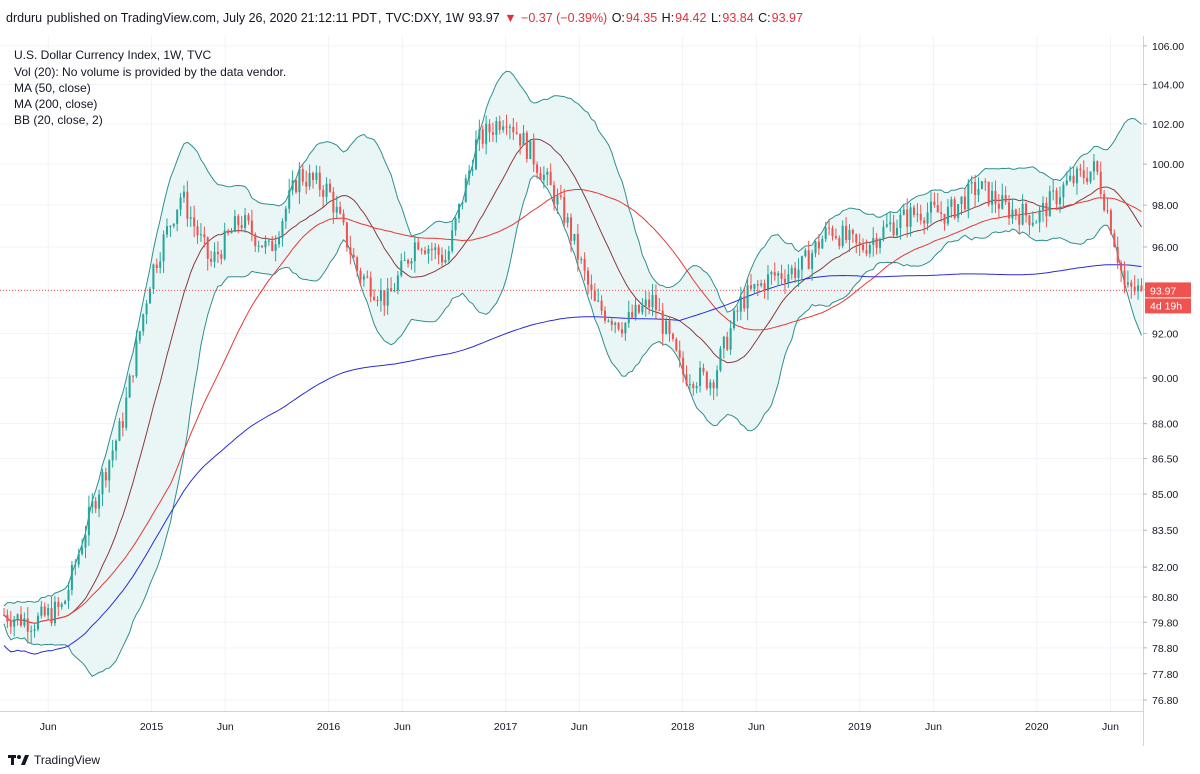 The image size is (1200, 774). Describe the element at coordinates (1168, 298) in the screenshot. I see `last-price-tag: 93.97 4d 19h` at that location.